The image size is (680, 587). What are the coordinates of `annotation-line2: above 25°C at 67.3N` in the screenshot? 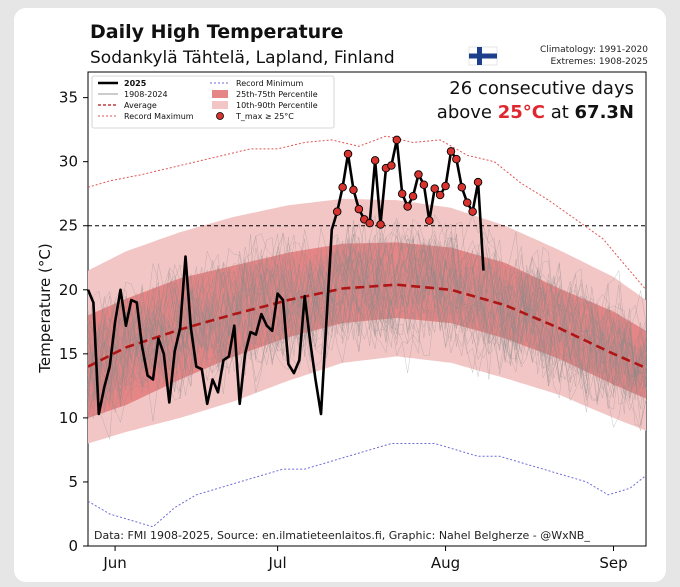 It's located at (535, 112).